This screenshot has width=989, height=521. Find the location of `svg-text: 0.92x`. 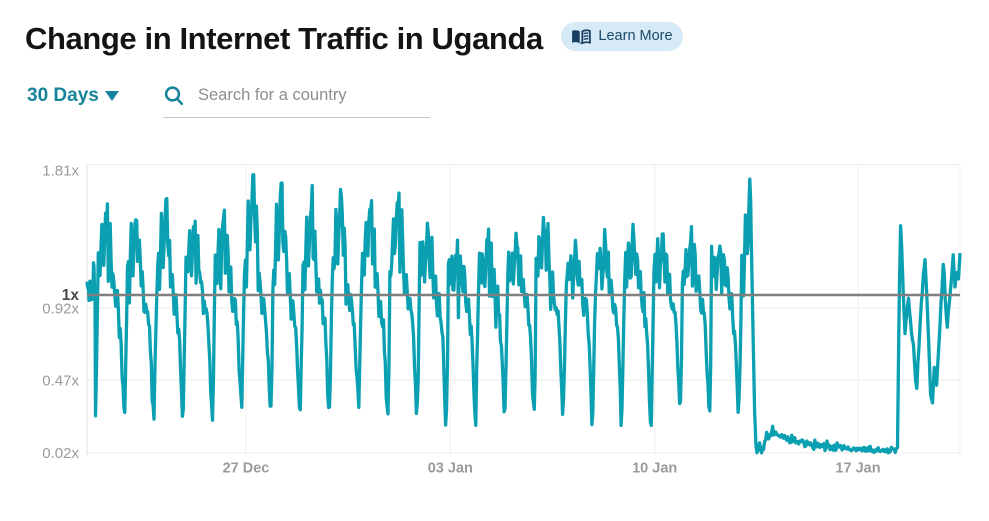

svg-text: 0.92x is located at coordinates (60, 309).